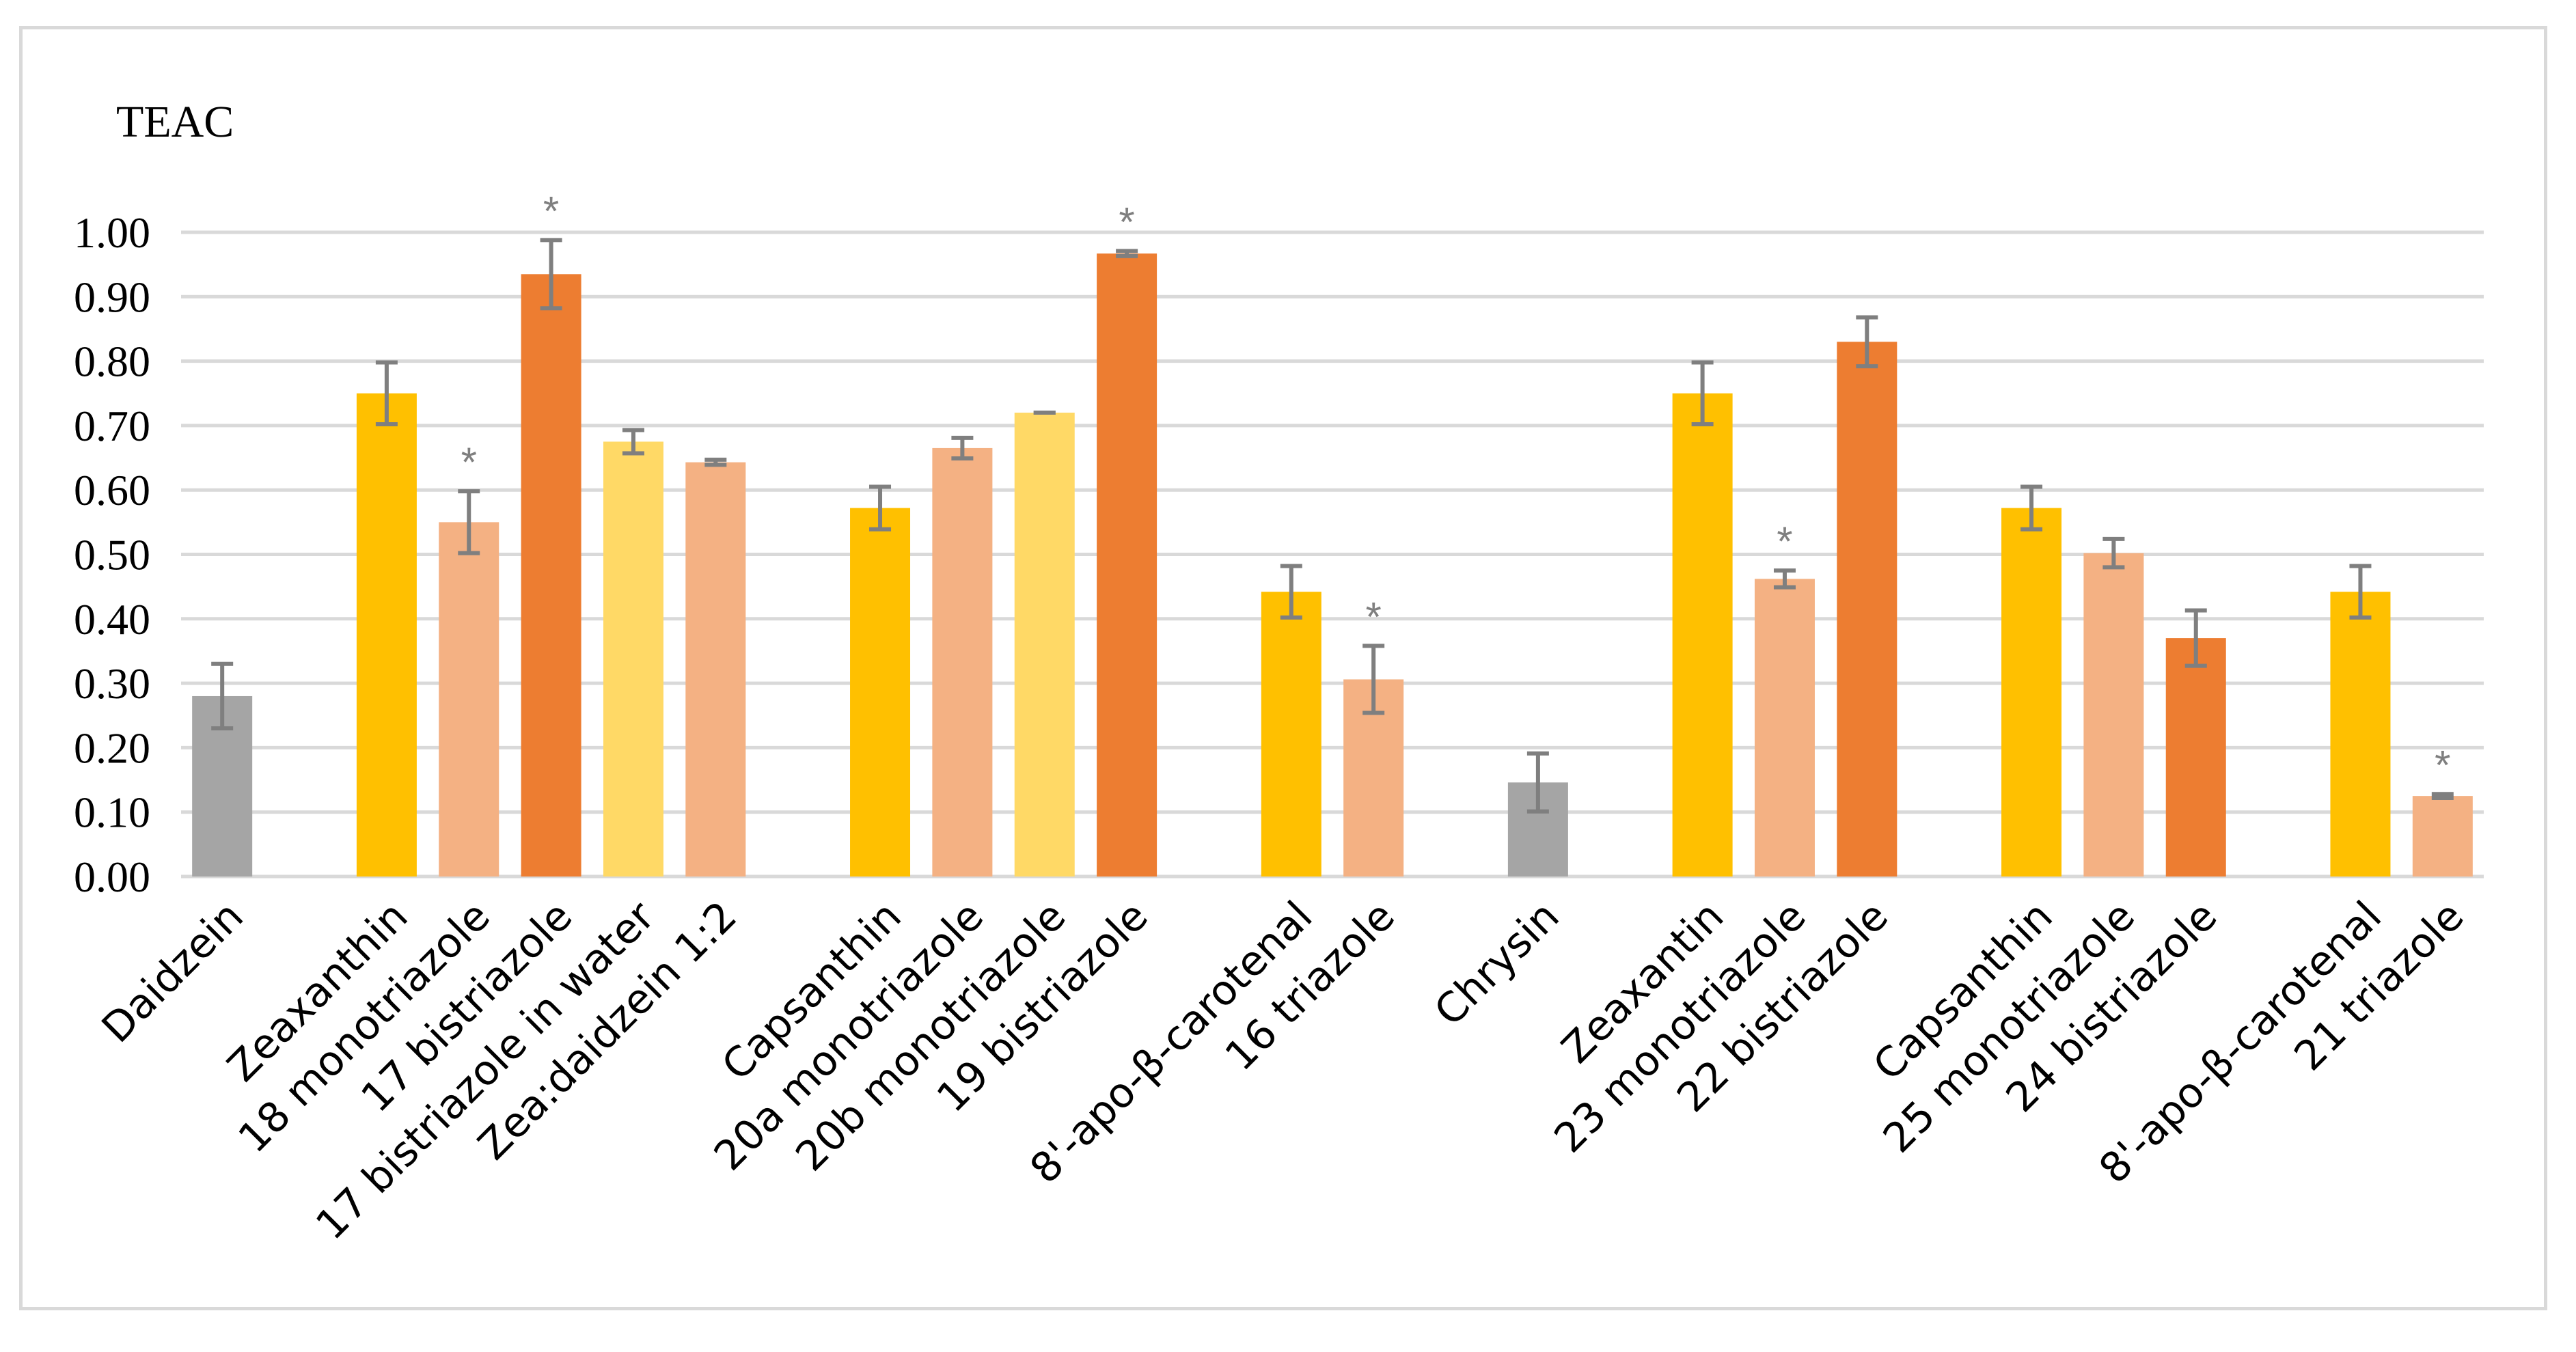 The image size is (2576, 1352). I want to click on y-tick-label: 1.00, so click(112, 232).